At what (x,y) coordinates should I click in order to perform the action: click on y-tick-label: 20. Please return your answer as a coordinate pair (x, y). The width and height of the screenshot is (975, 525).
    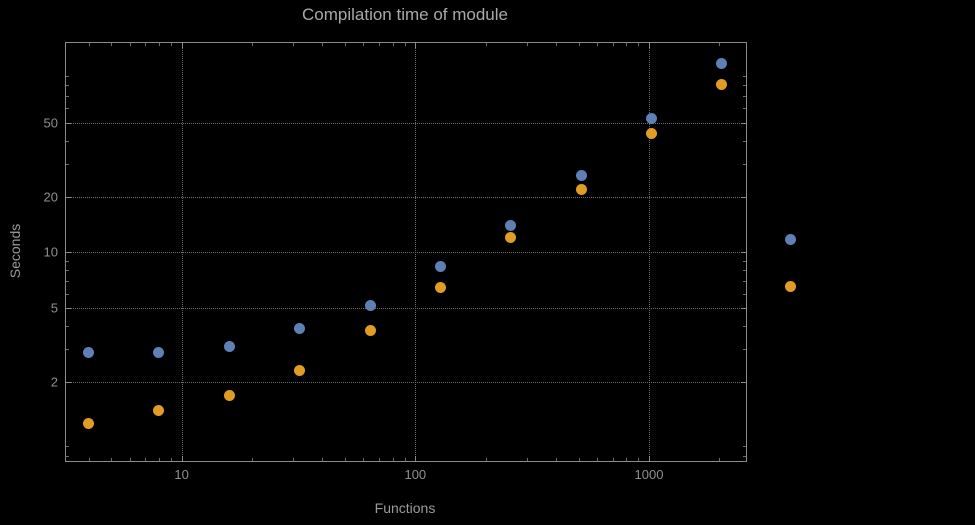
    Looking at the image, I should click on (50, 197).